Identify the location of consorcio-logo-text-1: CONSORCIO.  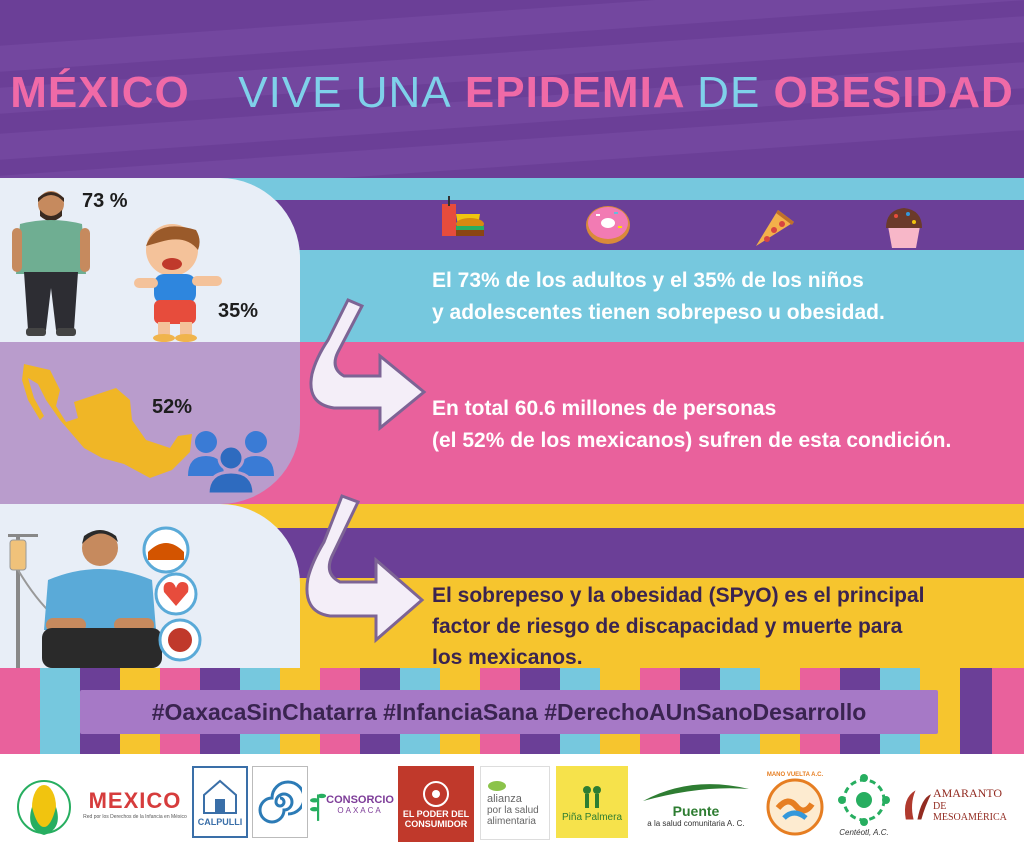
(360, 799).